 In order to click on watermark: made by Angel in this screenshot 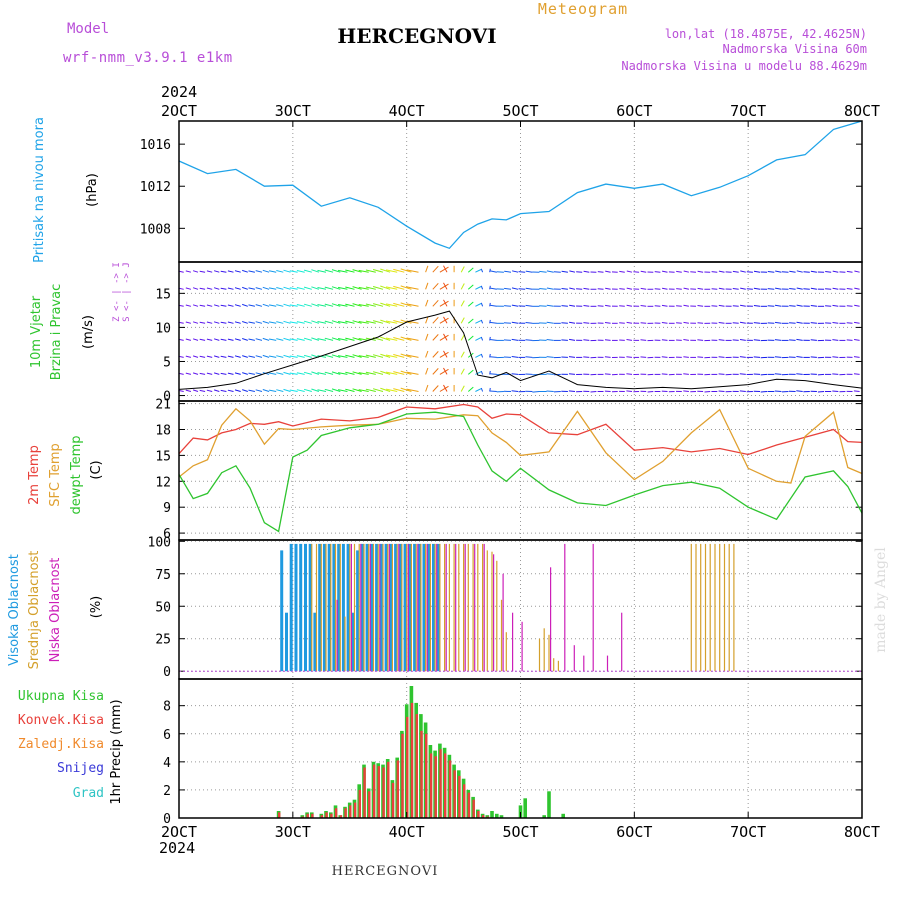, I will do `click(881, 600)`.